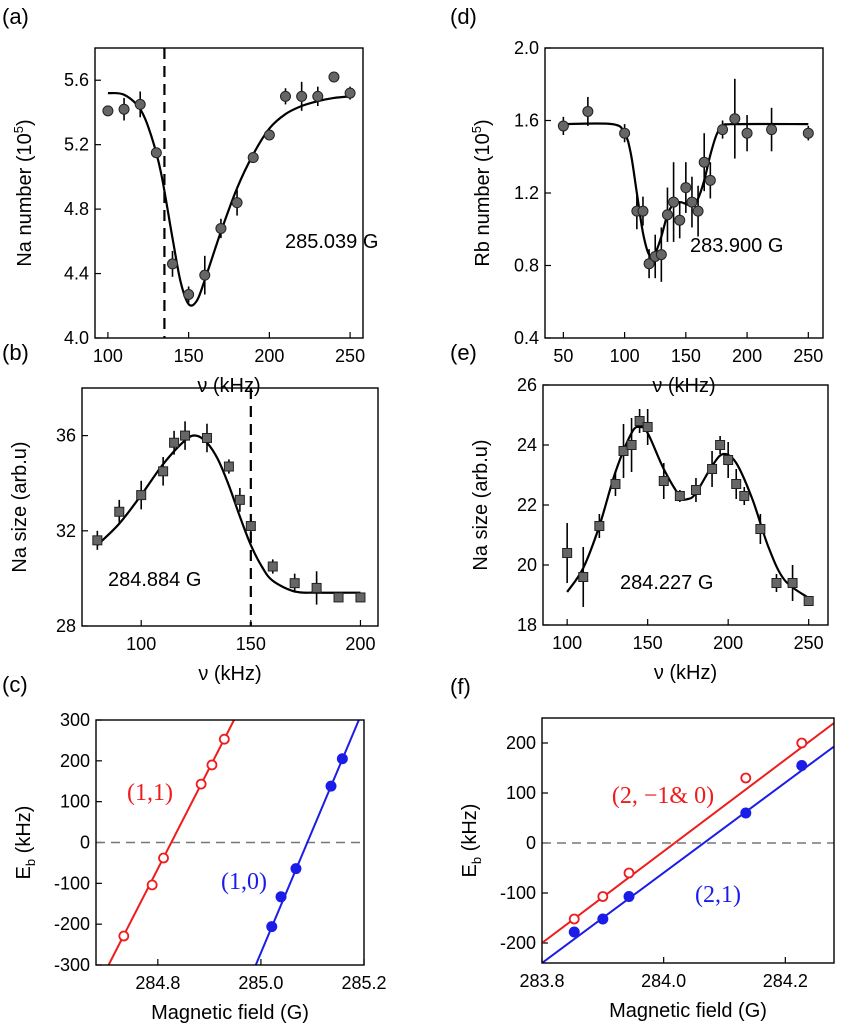 The height and width of the screenshot is (1025, 848). What do you see at coordinates (666, 583) in the screenshot?
I see `field-annotation: 284.227 G` at bounding box center [666, 583].